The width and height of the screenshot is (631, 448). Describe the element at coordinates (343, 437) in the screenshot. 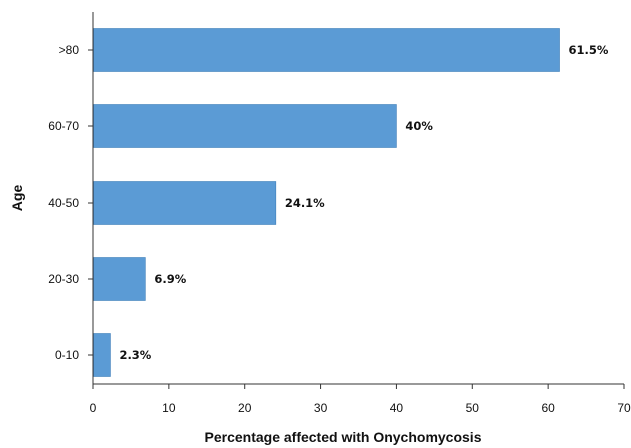

I see `x-axis-title: Percentage affected with Onychomycosis` at that location.